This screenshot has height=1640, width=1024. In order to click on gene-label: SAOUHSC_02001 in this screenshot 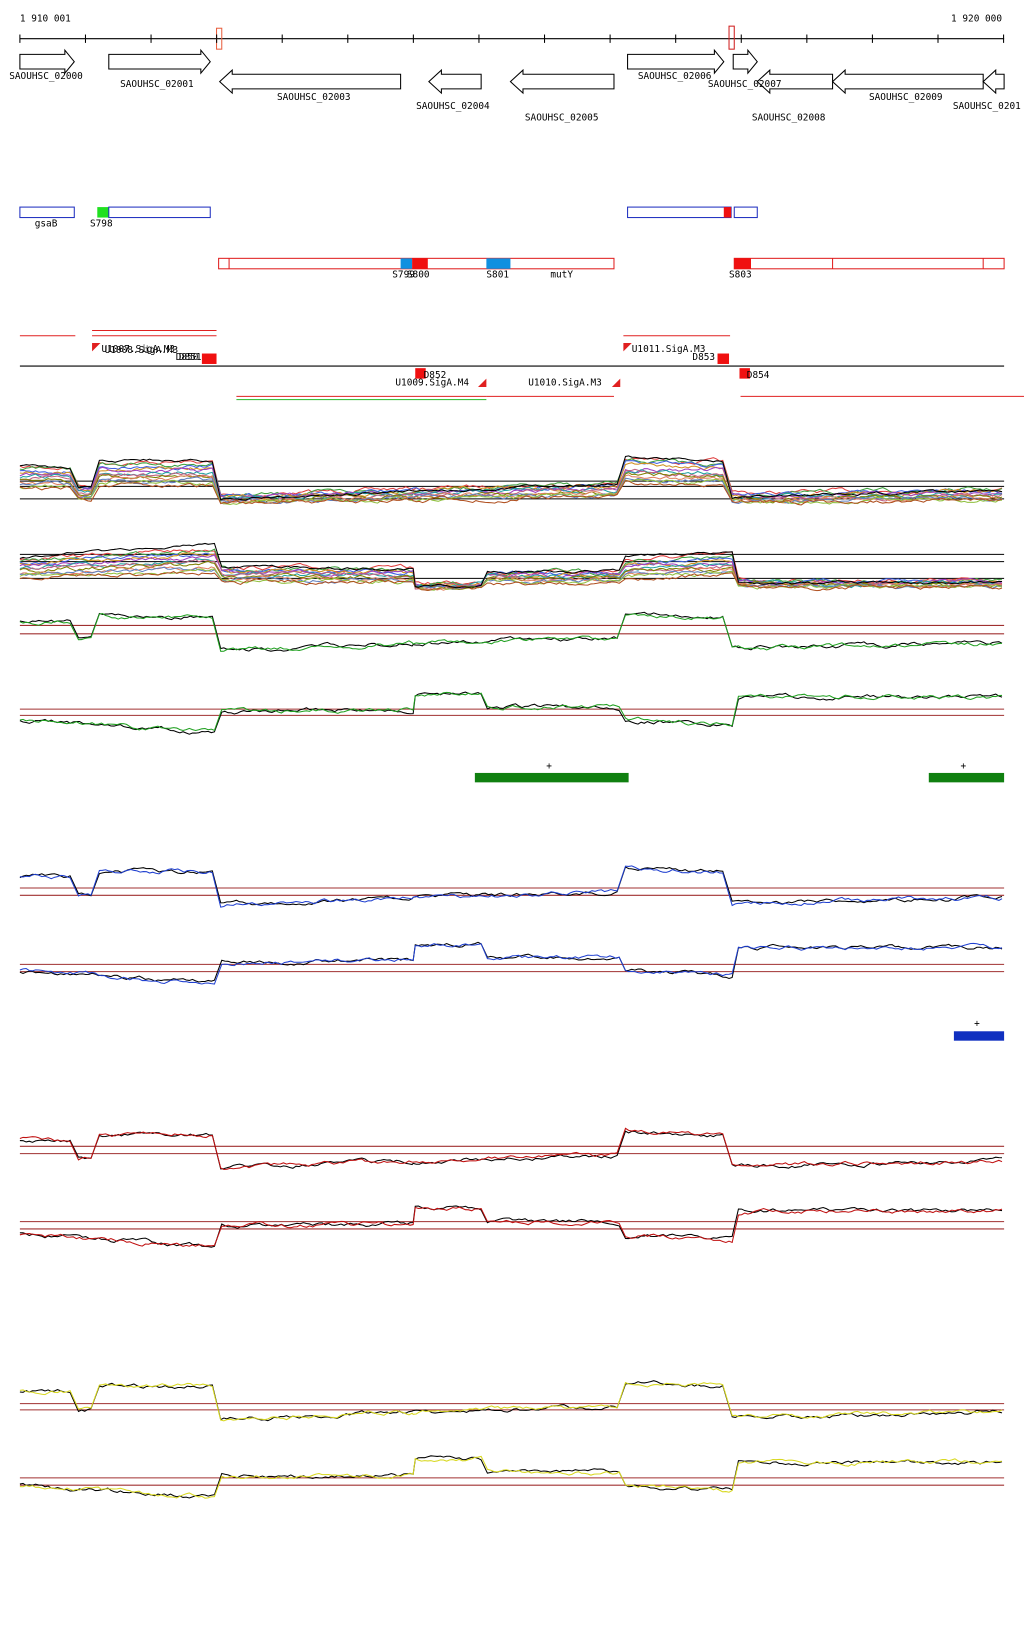, I will do `click(157, 84)`.